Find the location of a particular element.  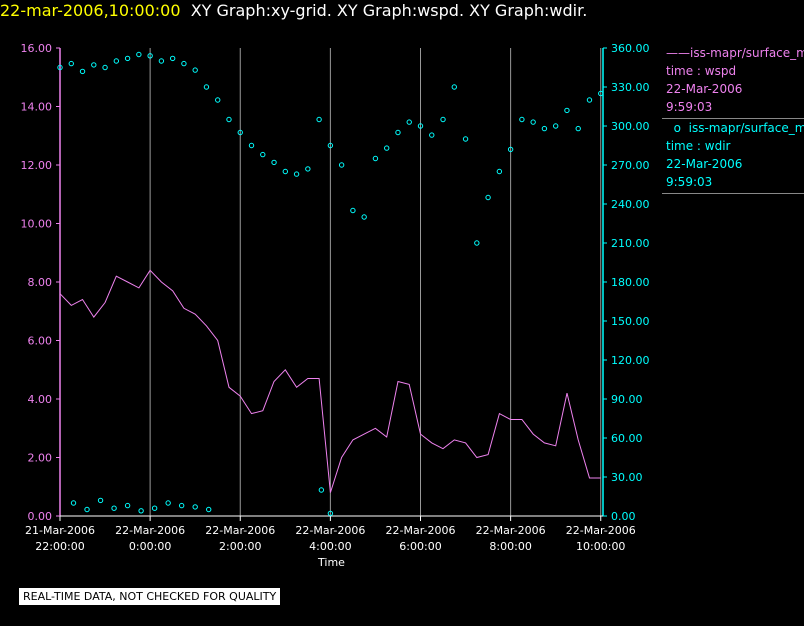

right-tick-label: 330.00 is located at coordinates (630, 87).